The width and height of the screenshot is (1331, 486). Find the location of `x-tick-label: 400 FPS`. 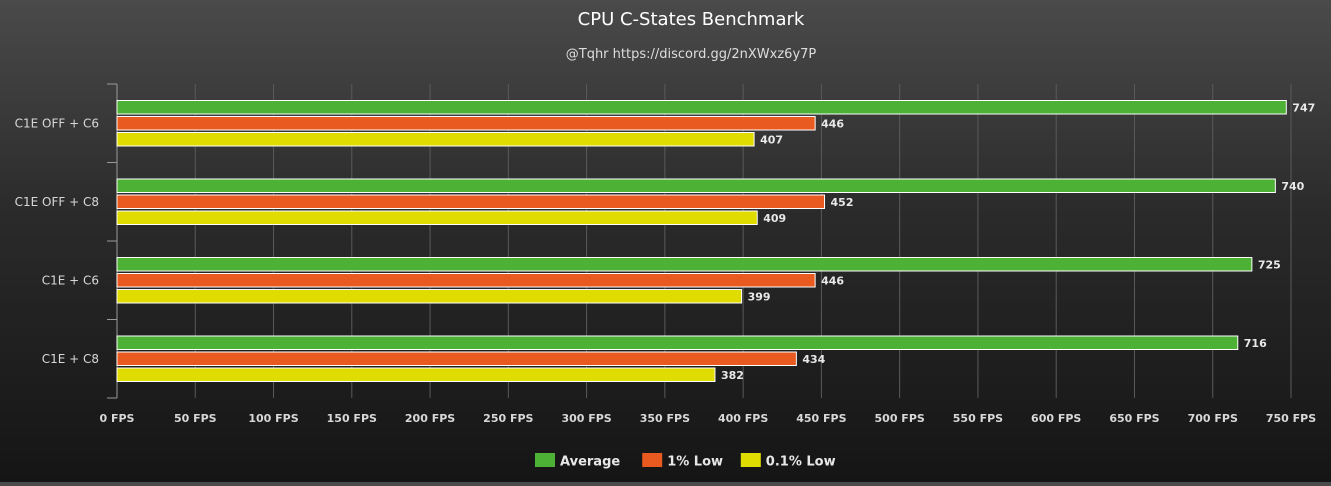

x-tick-label: 400 FPS is located at coordinates (743, 418).